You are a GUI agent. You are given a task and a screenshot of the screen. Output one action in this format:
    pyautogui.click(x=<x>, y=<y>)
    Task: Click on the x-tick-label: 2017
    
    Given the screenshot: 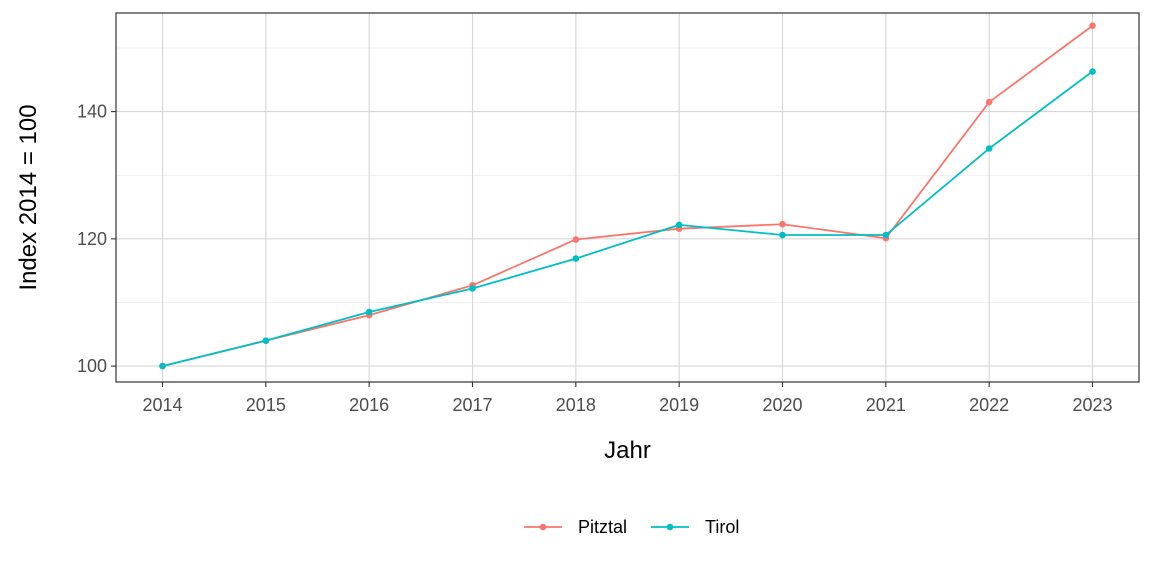 What is the action you would take?
    pyautogui.click(x=472, y=405)
    